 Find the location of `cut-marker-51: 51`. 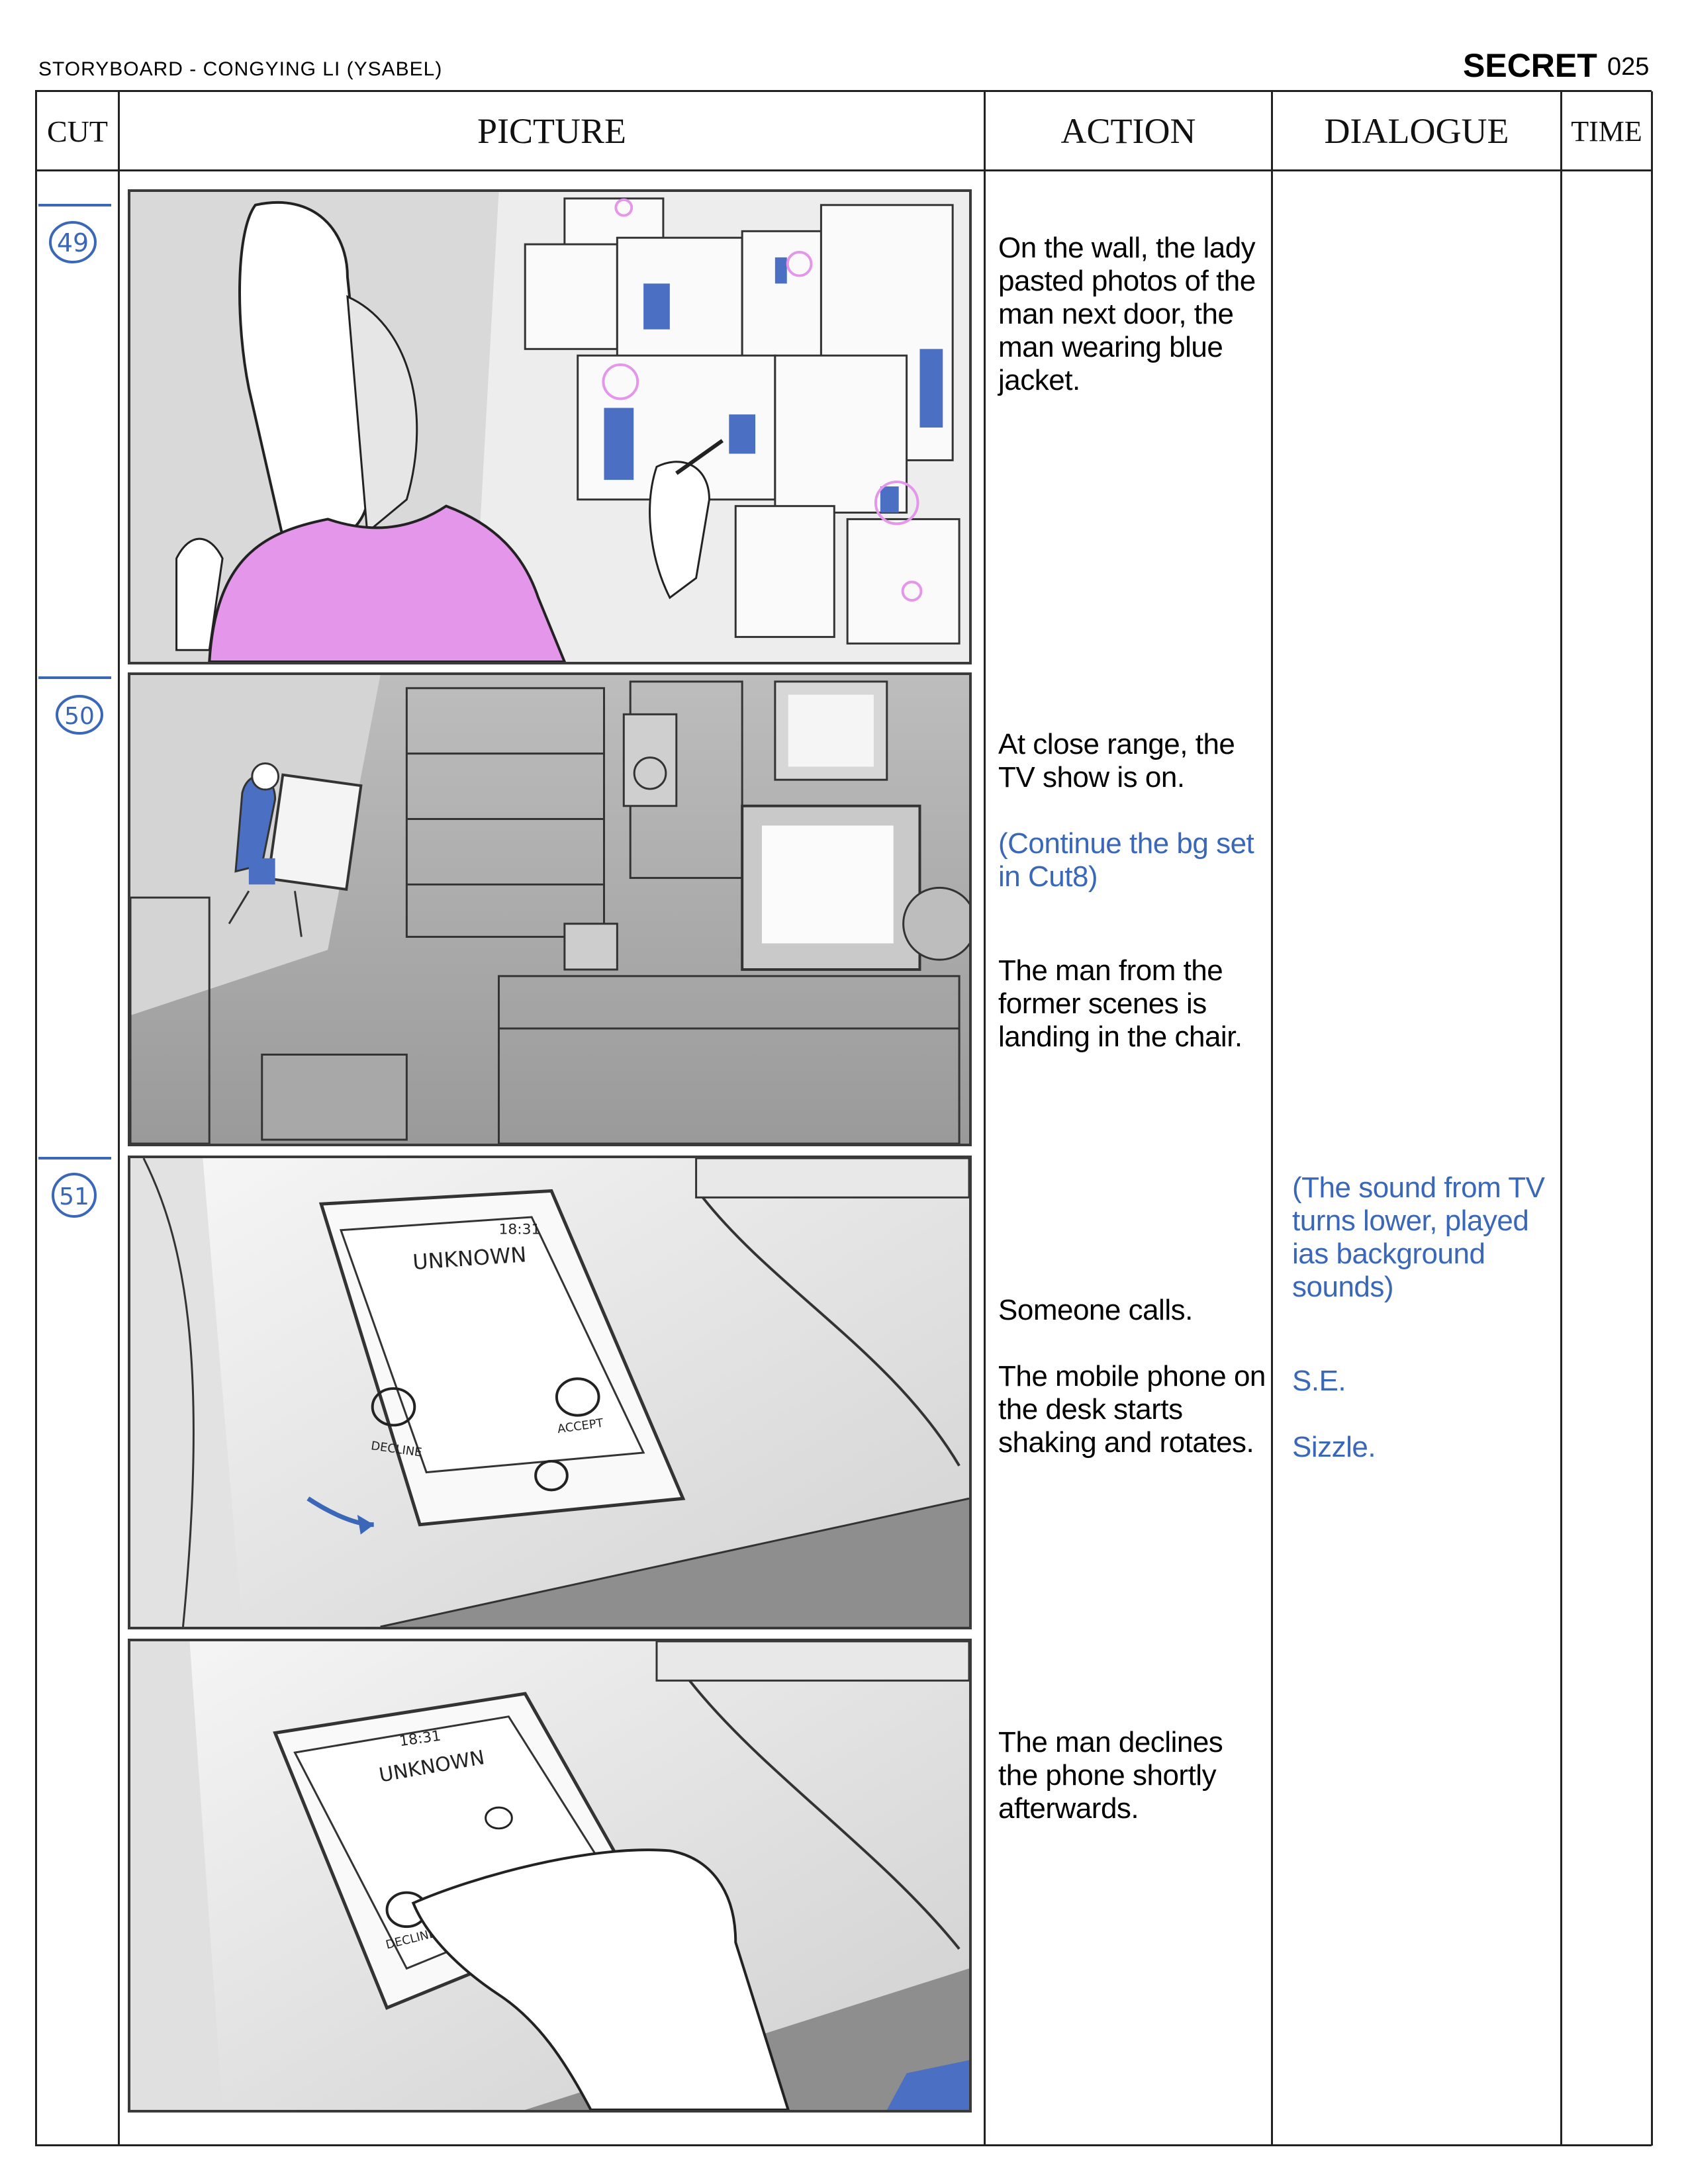

cut-marker-51: 51 is located at coordinates (74, 1189).